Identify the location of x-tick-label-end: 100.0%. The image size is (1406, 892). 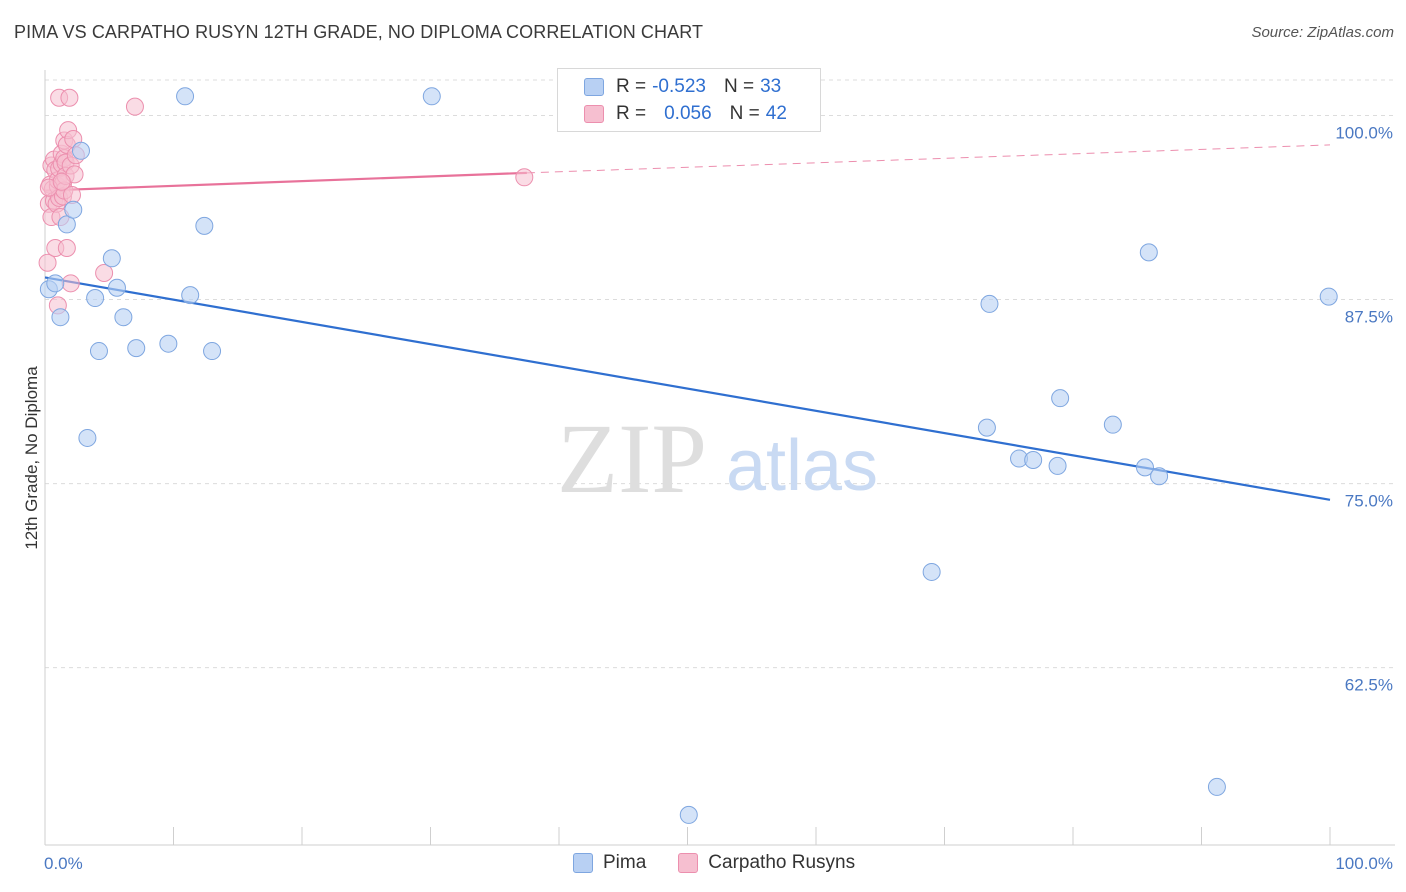
(1364, 863).